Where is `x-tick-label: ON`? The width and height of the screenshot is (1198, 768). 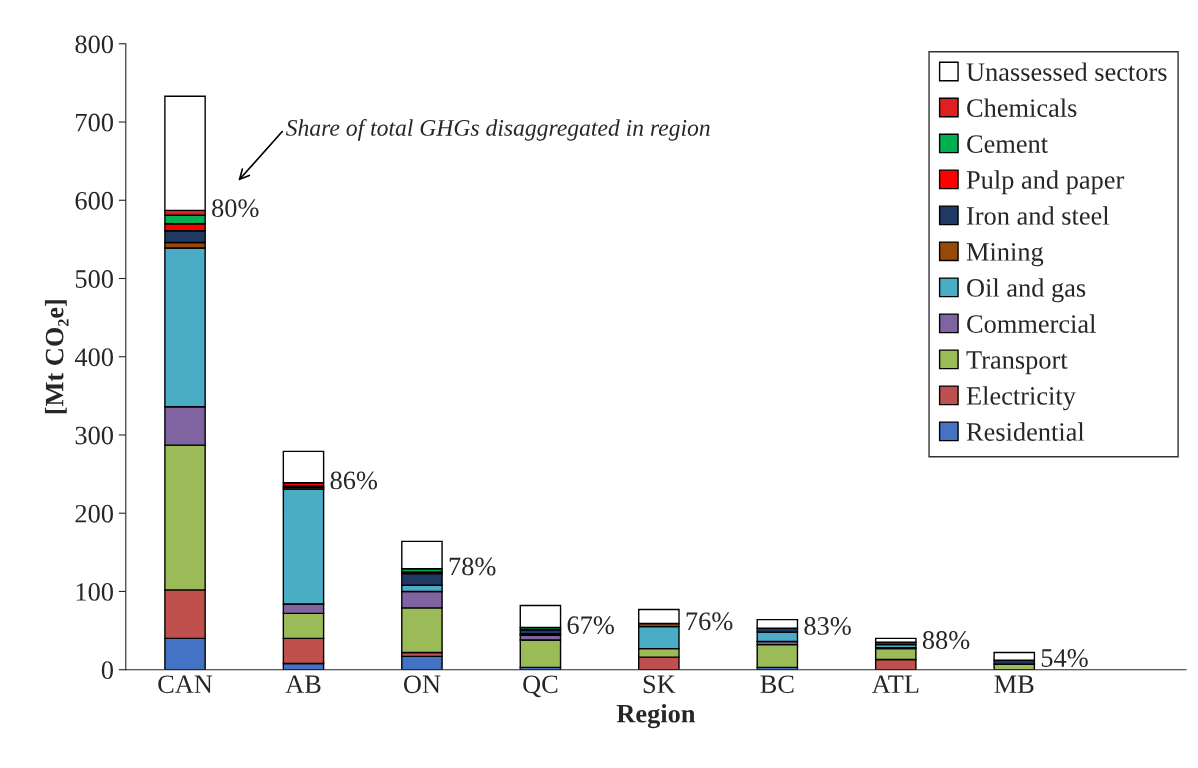
x-tick-label: ON is located at coordinates (422, 684).